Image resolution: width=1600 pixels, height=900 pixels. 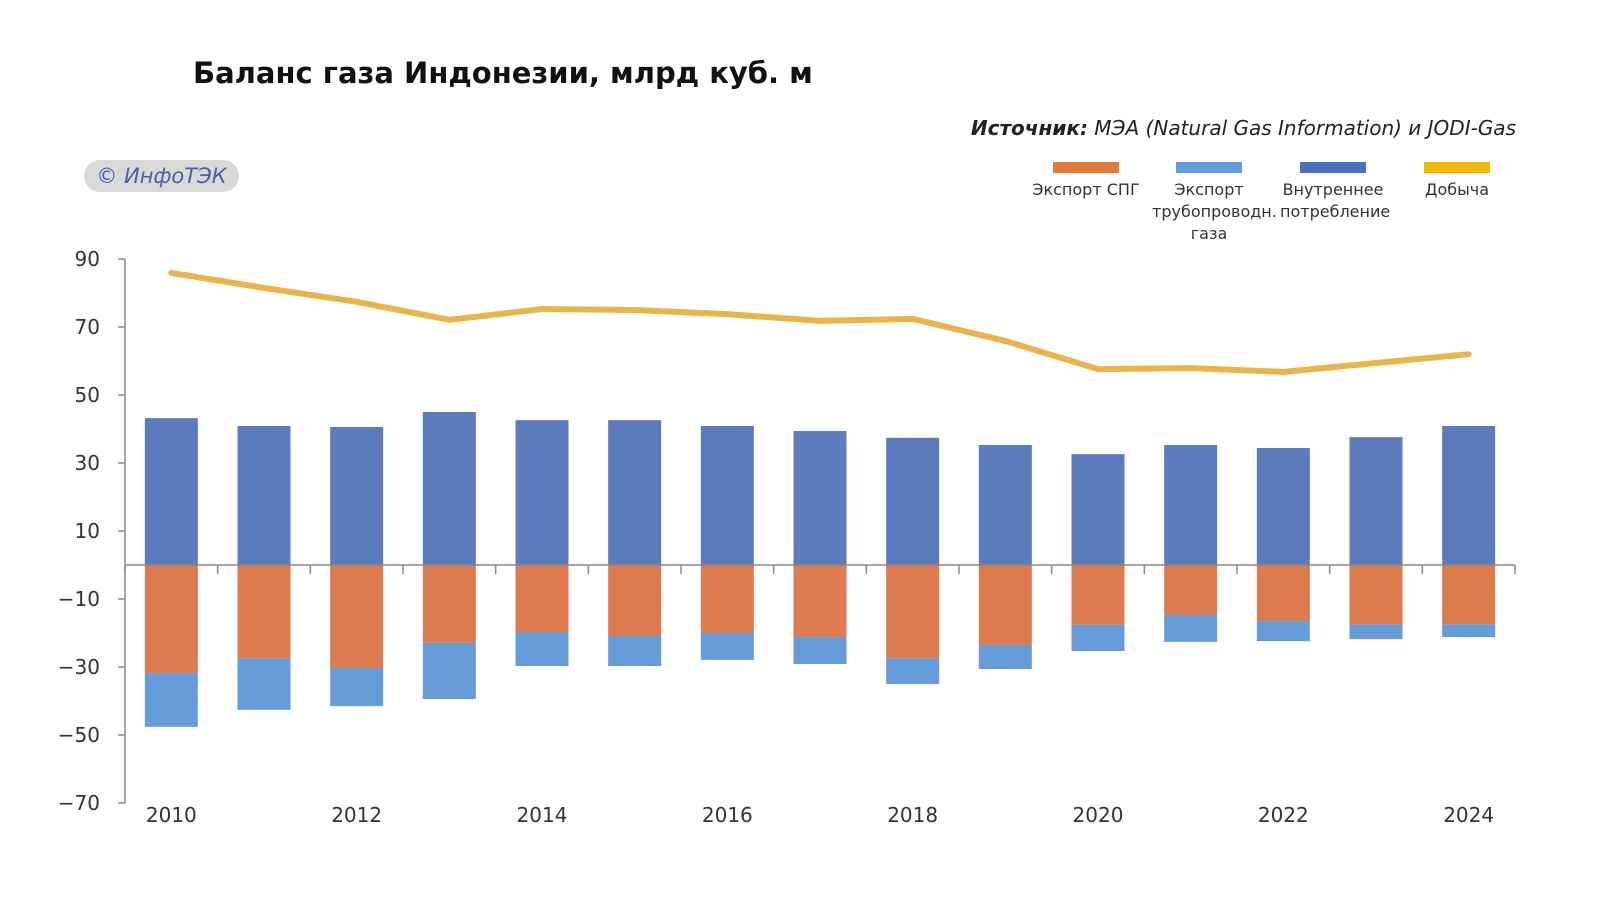 I want to click on bar-lng-export-2019, so click(x=1005, y=605).